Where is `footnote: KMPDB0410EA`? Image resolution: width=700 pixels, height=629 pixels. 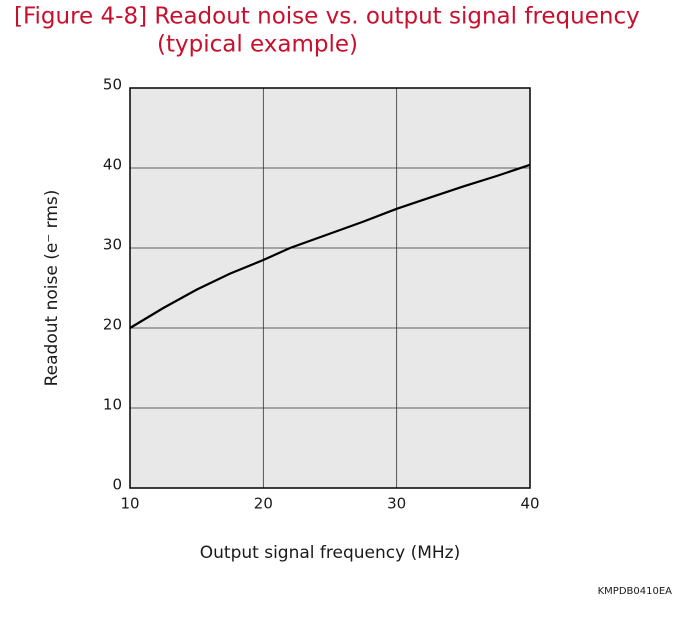 footnote: KMPDB0410EA is located at coordinates (635, 591).